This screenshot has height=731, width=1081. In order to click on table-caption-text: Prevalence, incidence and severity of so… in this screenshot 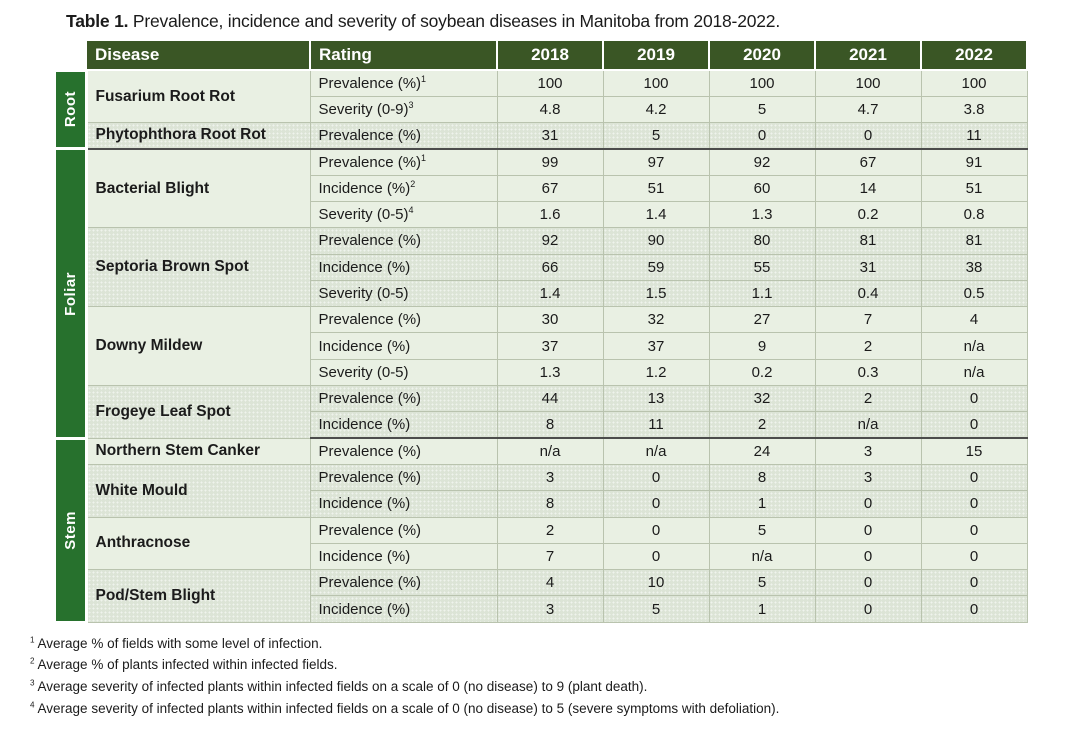, I will do `click(454, 21)`.